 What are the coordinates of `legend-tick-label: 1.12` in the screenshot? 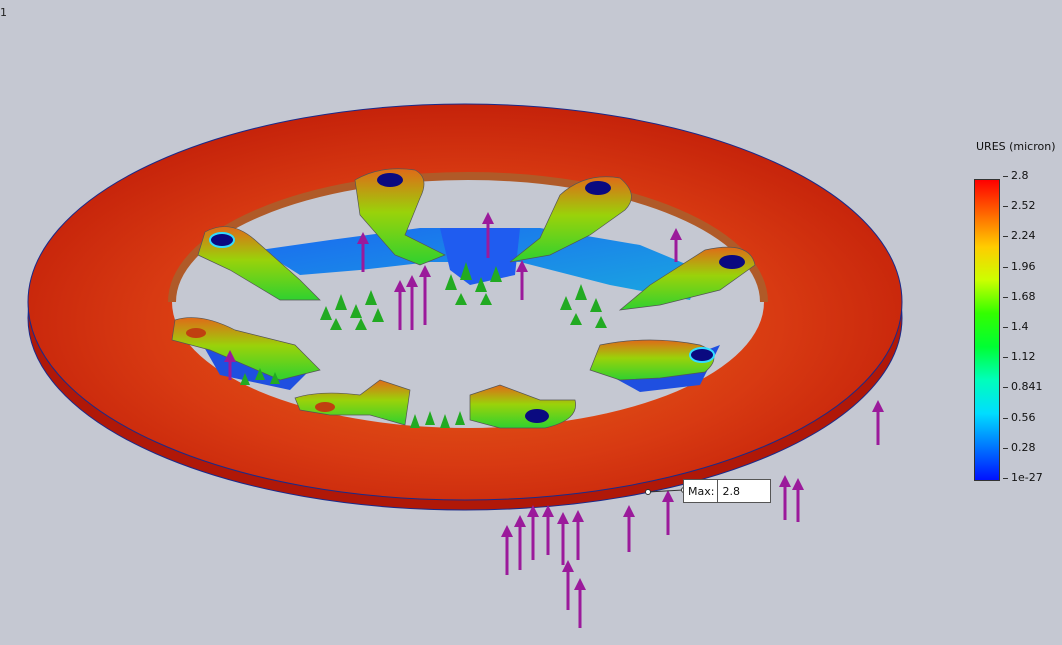 It's located at (1023, 357).